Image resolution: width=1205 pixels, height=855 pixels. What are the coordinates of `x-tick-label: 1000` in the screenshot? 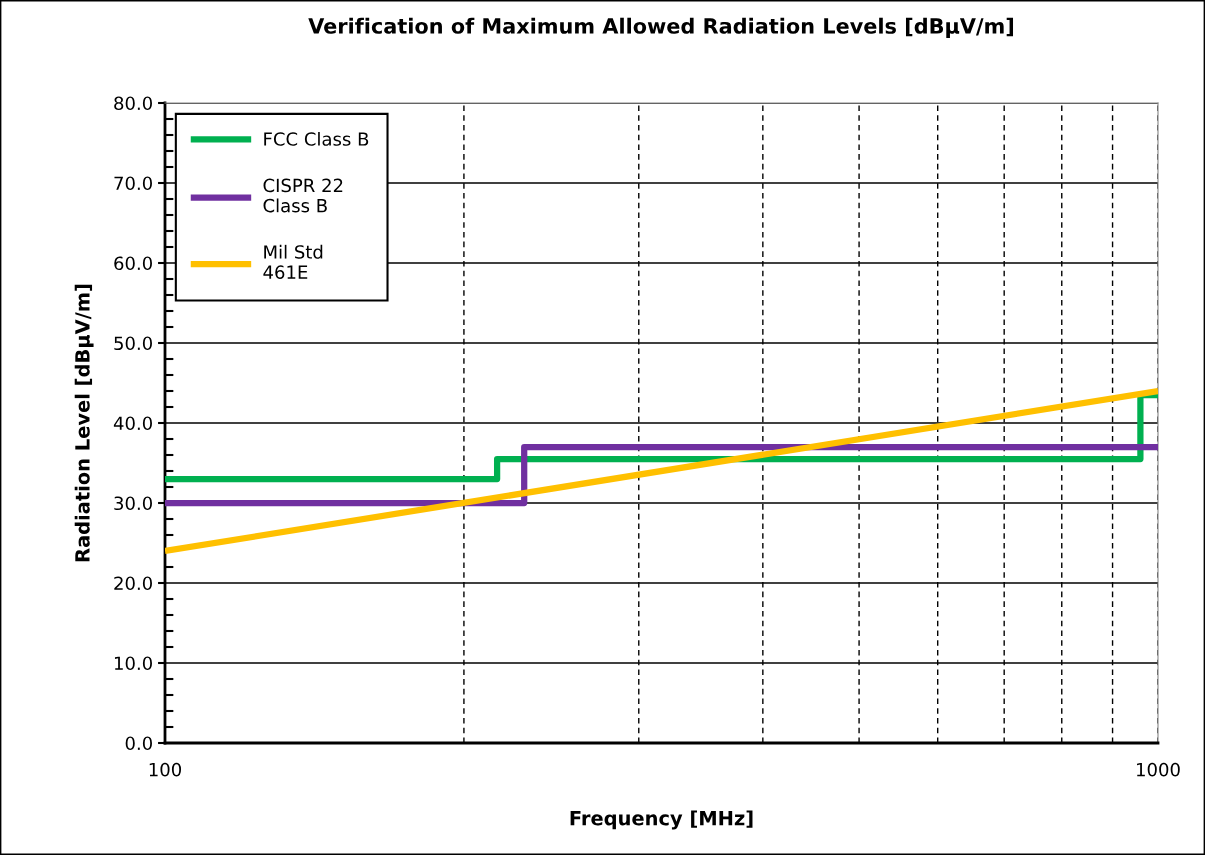 It's located at (1158, 769).